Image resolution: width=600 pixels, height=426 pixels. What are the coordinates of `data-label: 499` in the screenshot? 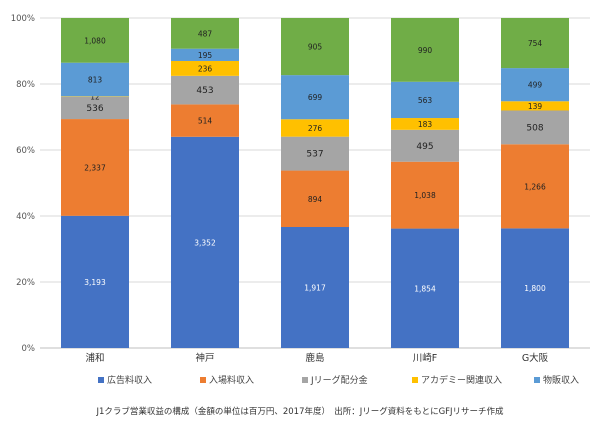 It's located at (535, 85).